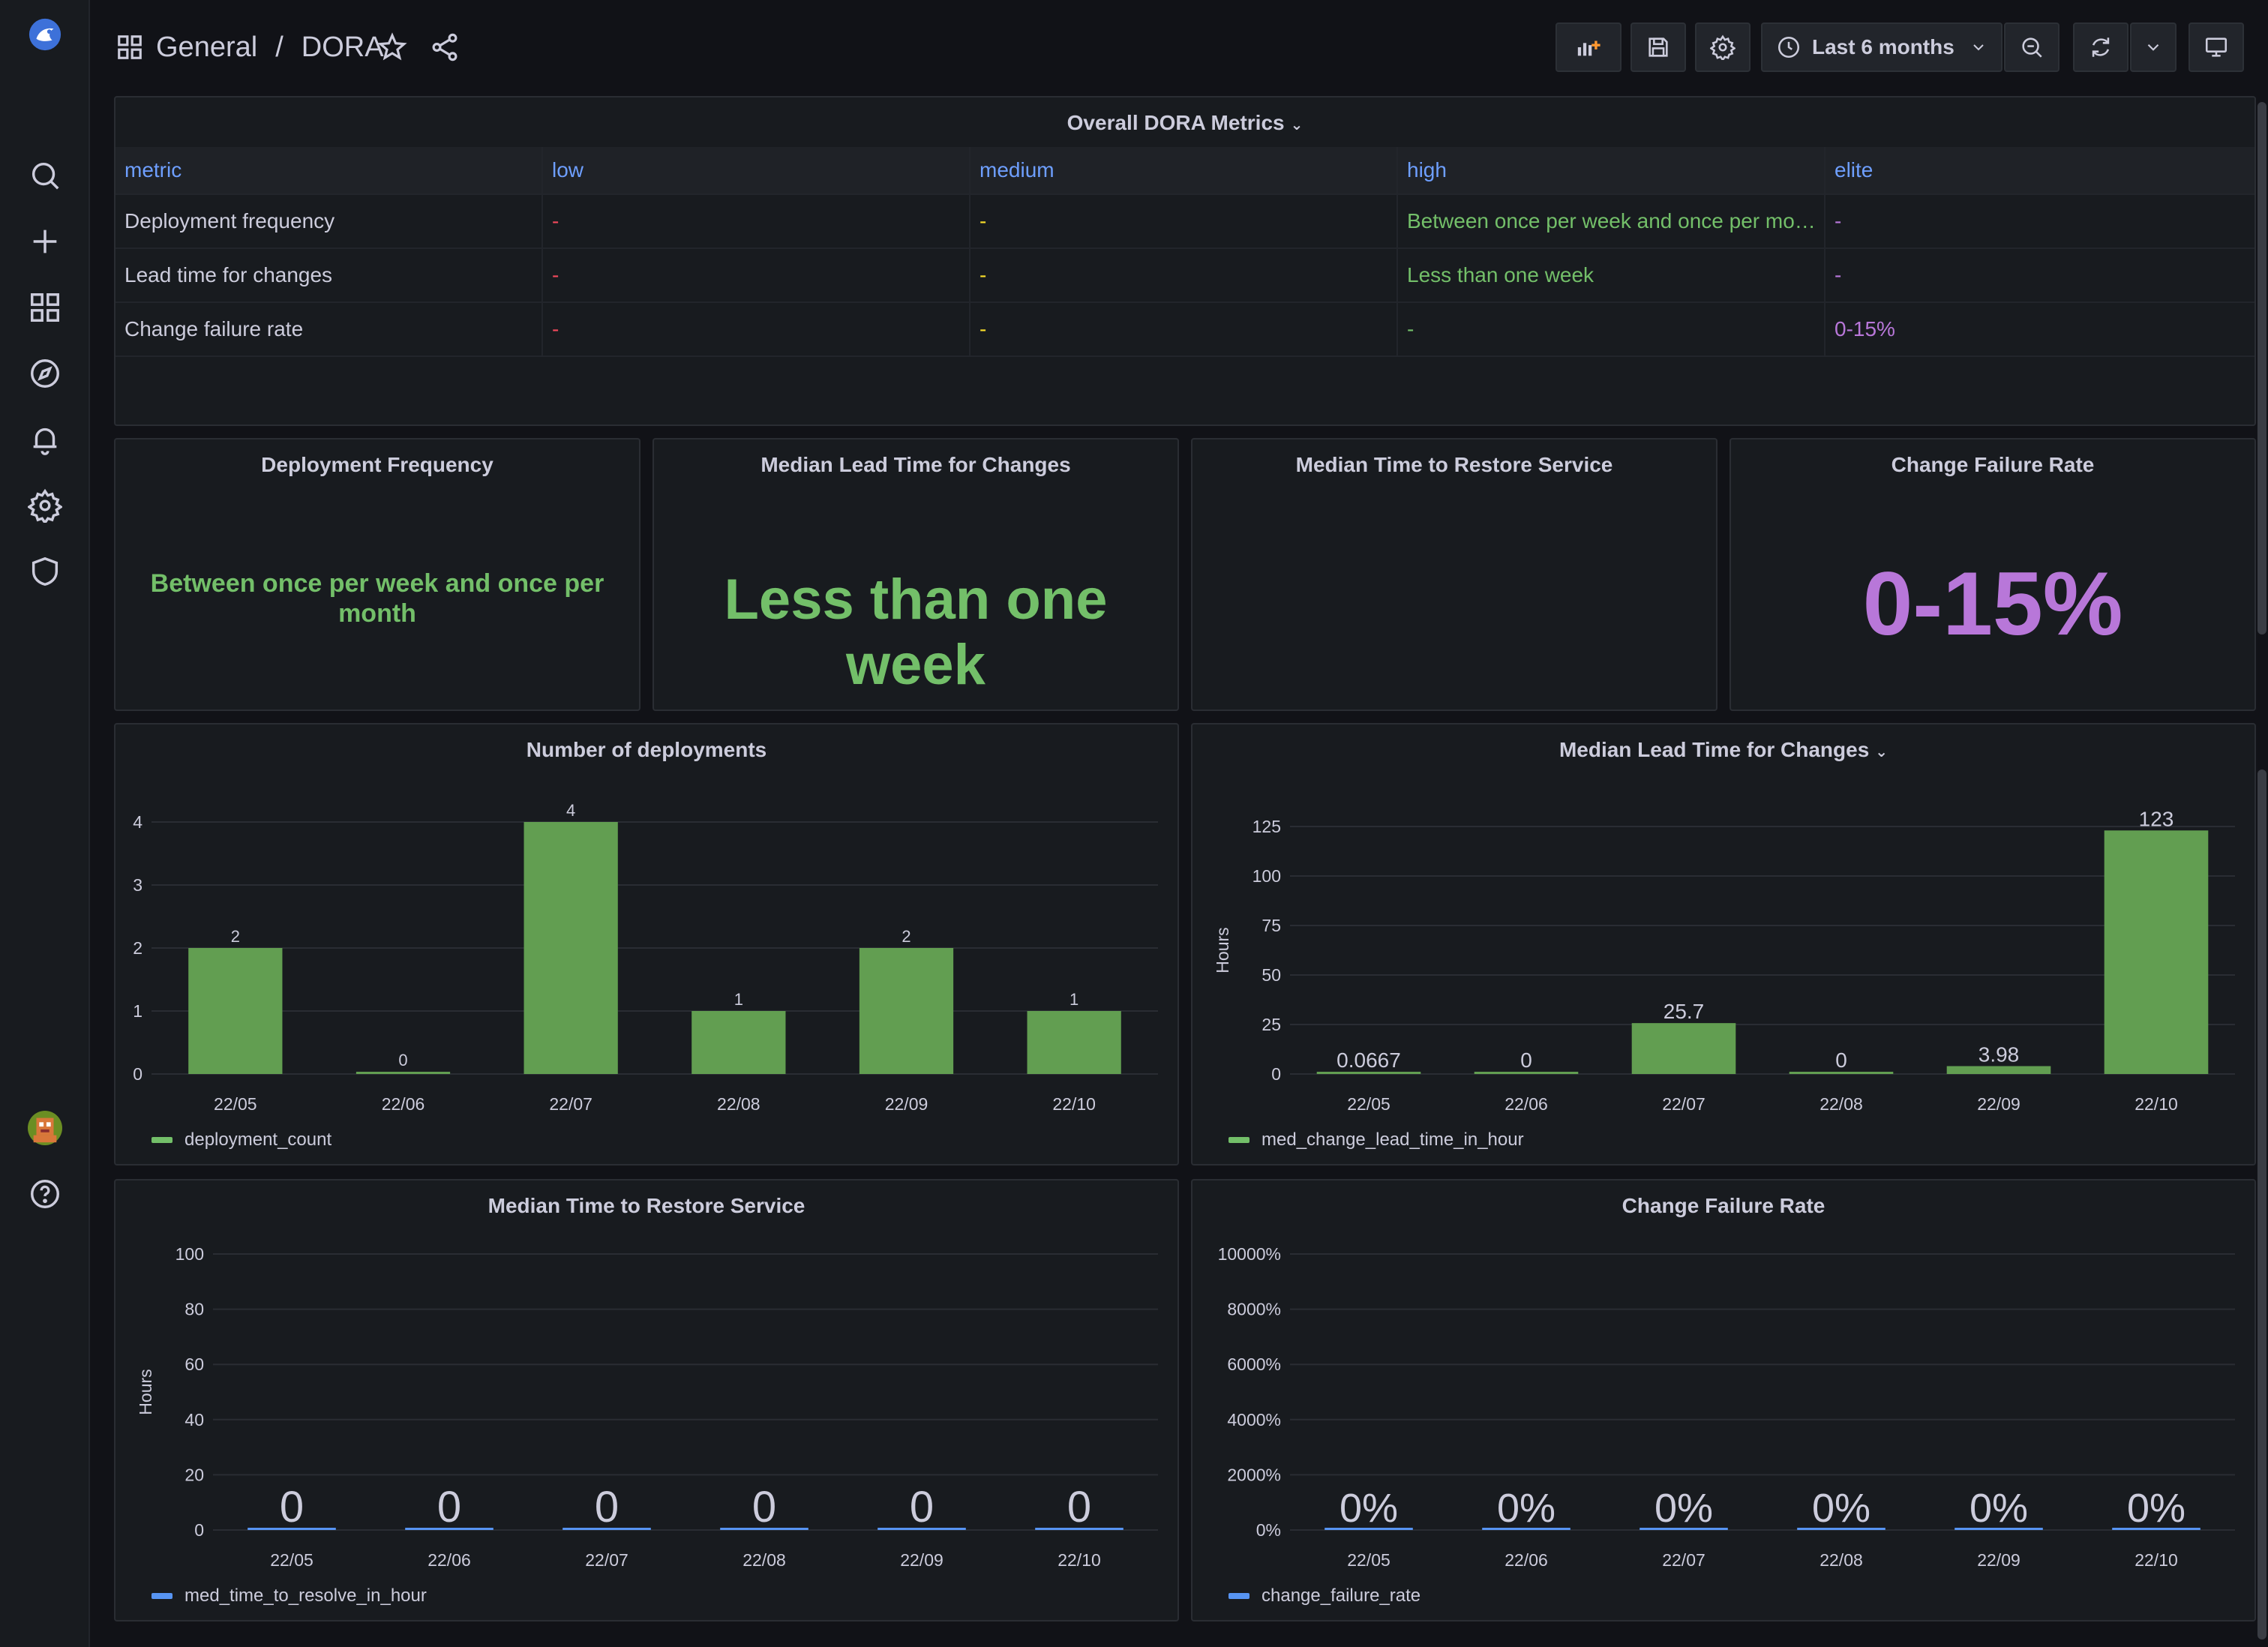 This screenshot has width=2268, height=1647. What do you see at coordinates (45, 373) in the screenshot?
I see `explore-compass-icon` at bounding box center [45, 373].